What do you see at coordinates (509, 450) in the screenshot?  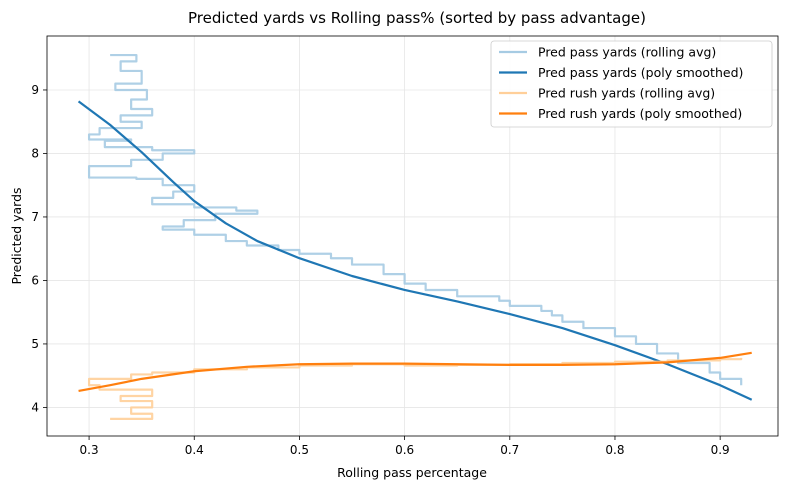 I see `x-tick-label: 0.7` at bounding box center [509, 450].